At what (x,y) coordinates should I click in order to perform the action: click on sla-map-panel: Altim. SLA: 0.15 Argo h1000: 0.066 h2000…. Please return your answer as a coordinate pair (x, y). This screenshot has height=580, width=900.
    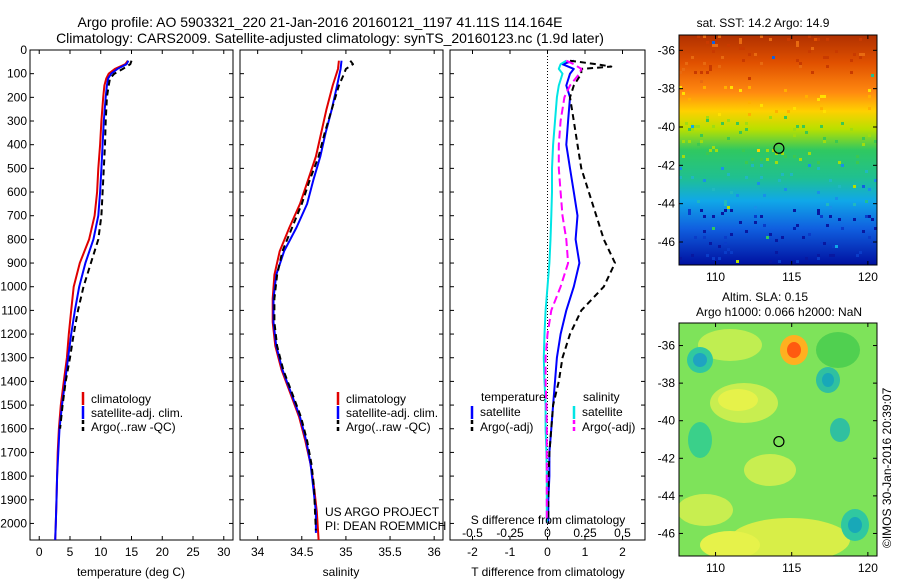
    Looking at the image, I should click on (768, 432).